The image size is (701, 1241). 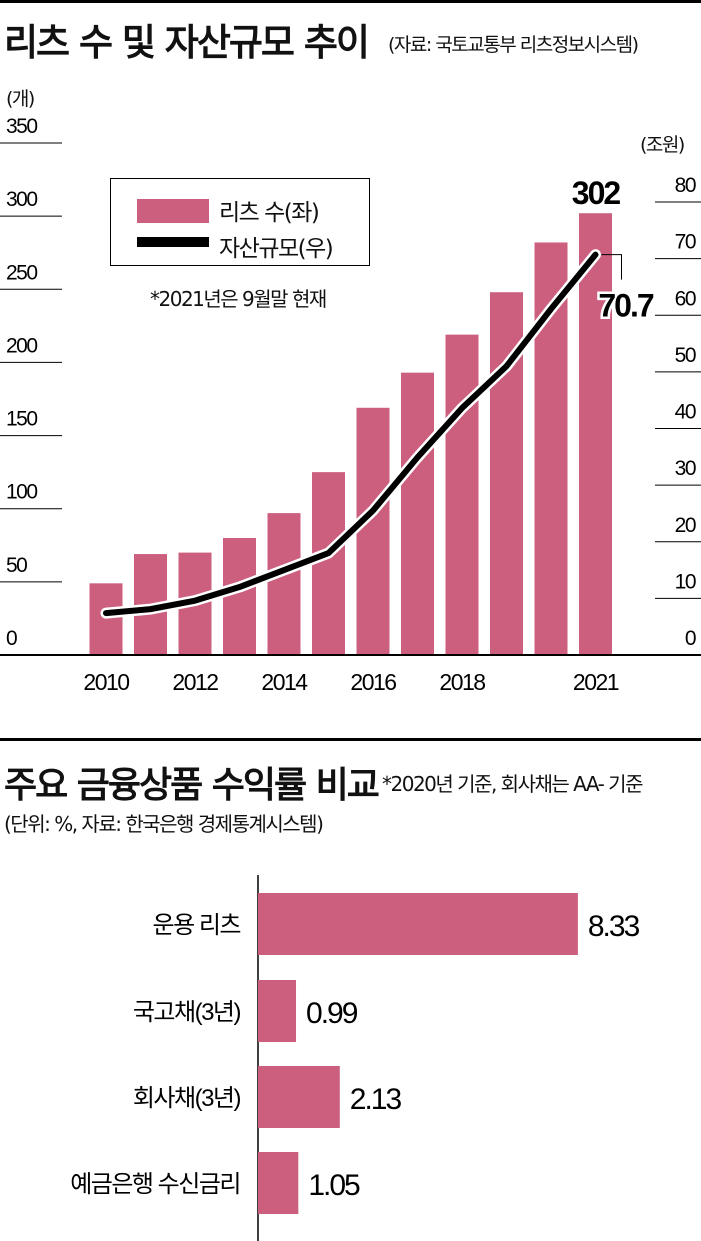 I want to click on bar-value-label: 302, so click(x=596, y=193).